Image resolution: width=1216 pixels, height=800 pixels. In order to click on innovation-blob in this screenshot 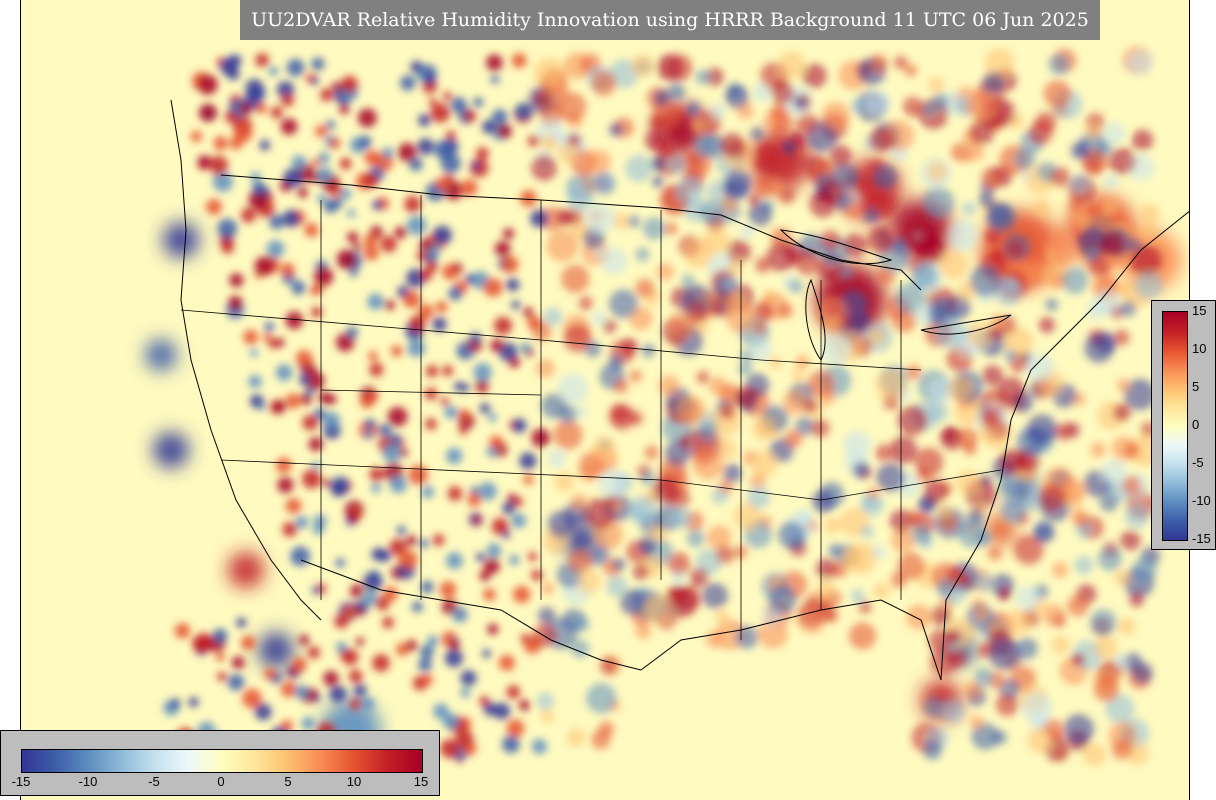, I will do `click(181, 240)`.